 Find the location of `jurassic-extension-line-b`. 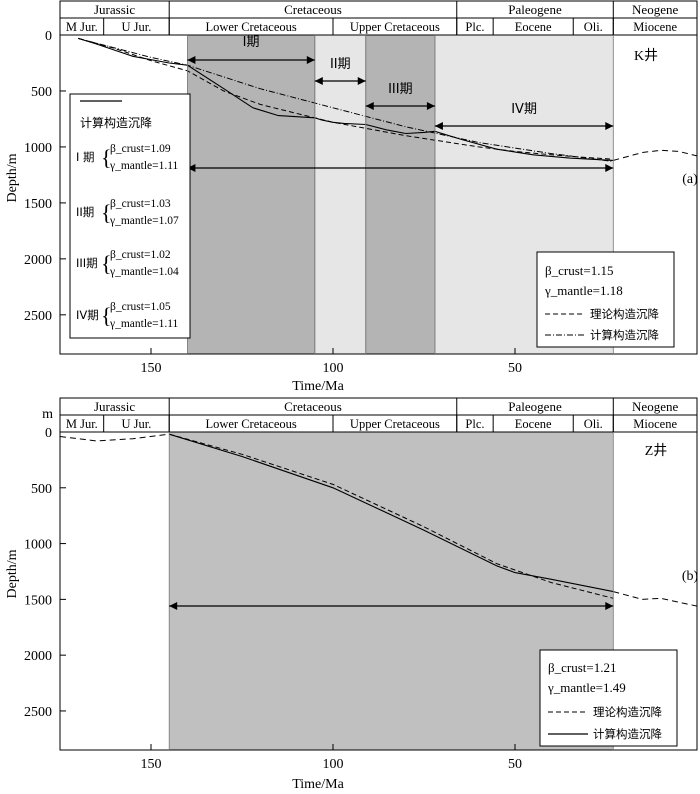

jurassic-extension-line-b is located at coordinates (114, 437).